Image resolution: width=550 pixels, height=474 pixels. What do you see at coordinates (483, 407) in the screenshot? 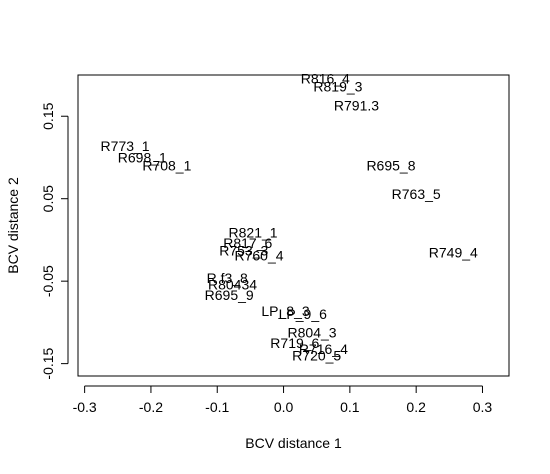
I see `x-tick-label: 0.3` at bounding box center [483, 407].